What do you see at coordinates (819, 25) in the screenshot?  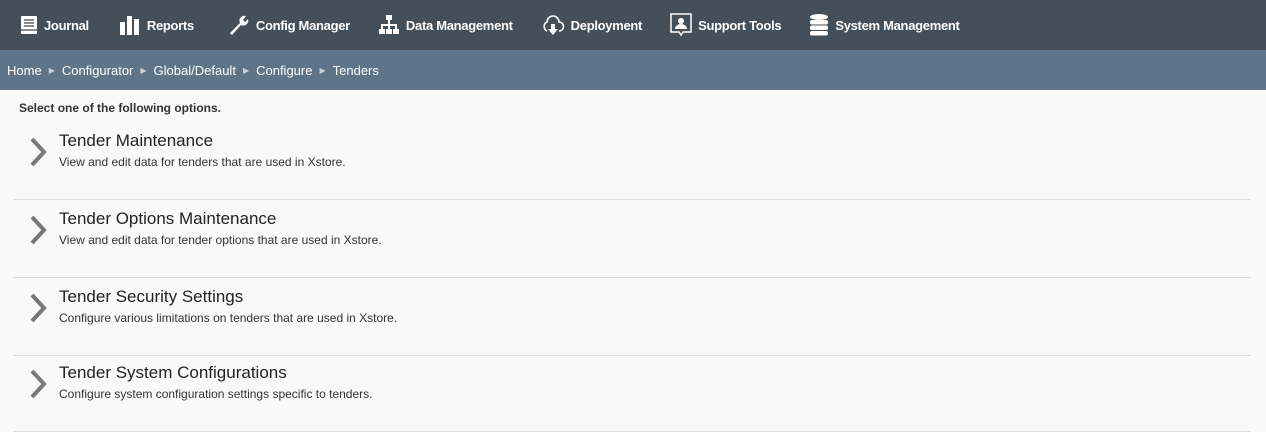 I see `database-icon` at bounding box center [819, 25].